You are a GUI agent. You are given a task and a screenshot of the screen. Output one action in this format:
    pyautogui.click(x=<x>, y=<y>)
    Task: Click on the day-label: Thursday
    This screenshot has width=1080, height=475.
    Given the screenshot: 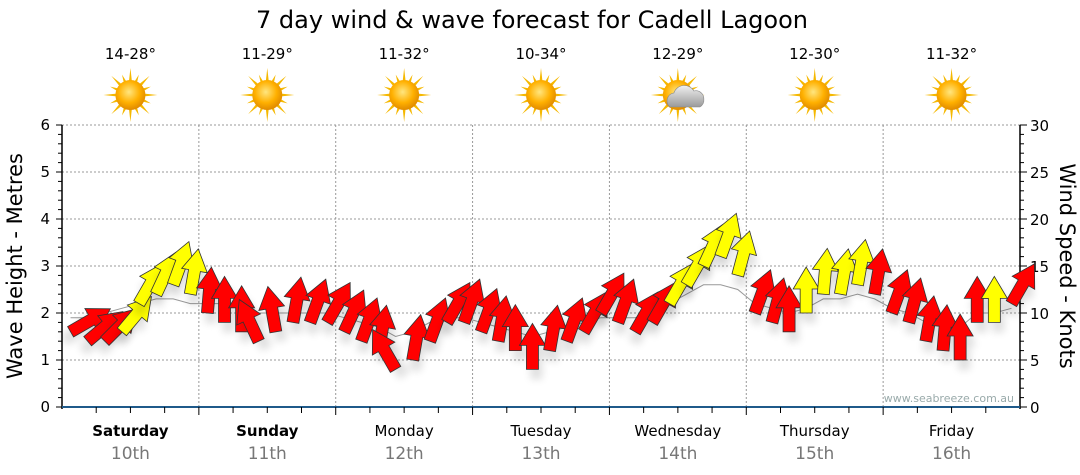 What is the action you would take?
    pyautogui.click(x=814, y=431)
    